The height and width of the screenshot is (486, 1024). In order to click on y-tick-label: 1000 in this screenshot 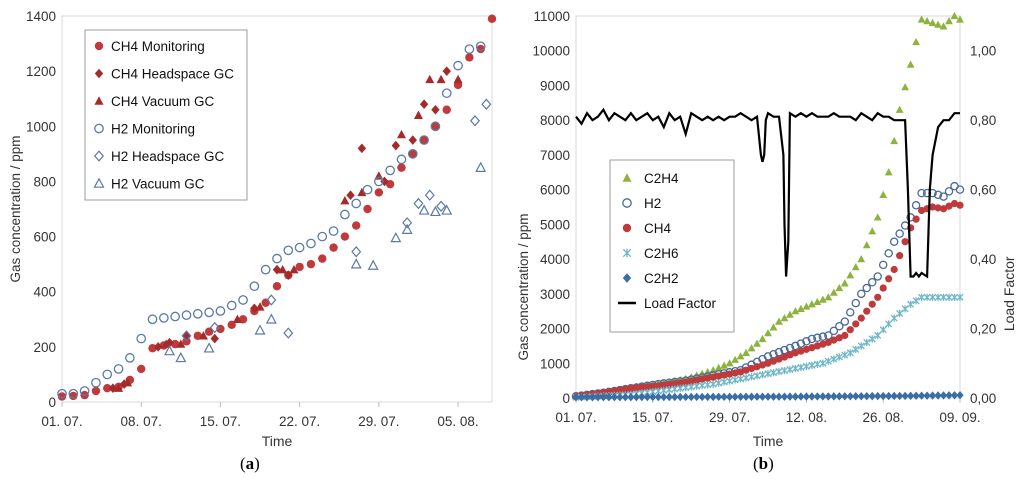, I will do `click(41, 126)`.